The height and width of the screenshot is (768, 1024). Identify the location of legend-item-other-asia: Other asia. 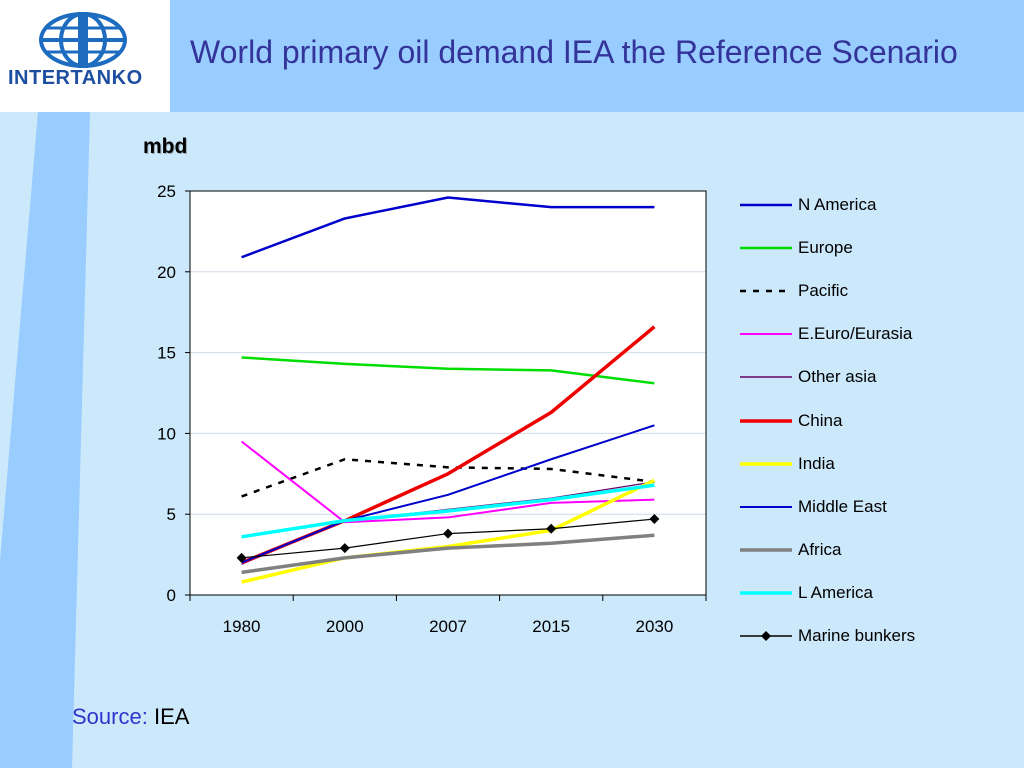
(807, 377).